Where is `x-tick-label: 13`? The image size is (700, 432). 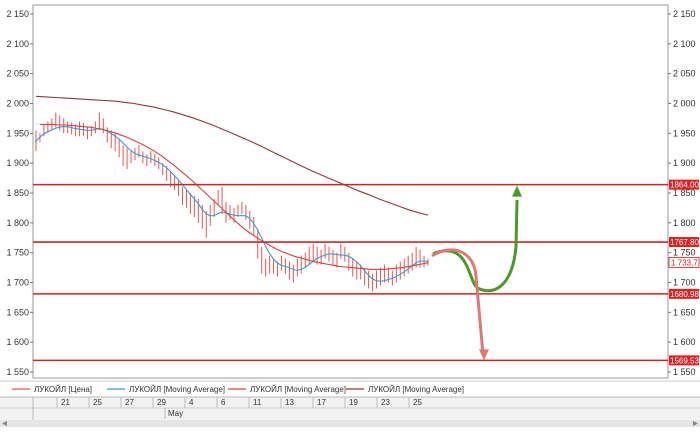
x-tick-label: 13 is located at coordinates (289, 402).